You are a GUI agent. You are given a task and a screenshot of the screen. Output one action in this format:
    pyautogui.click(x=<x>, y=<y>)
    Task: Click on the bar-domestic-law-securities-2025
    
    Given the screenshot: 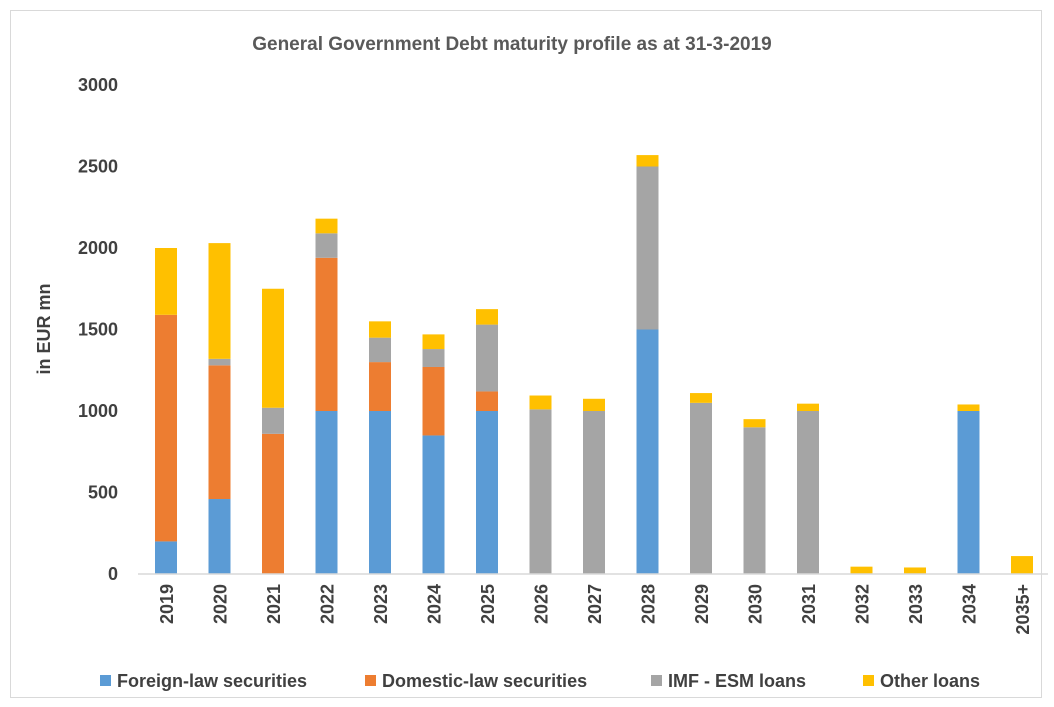 What is the action you would take?
    pyautogui.click(x=487, y=401)
    